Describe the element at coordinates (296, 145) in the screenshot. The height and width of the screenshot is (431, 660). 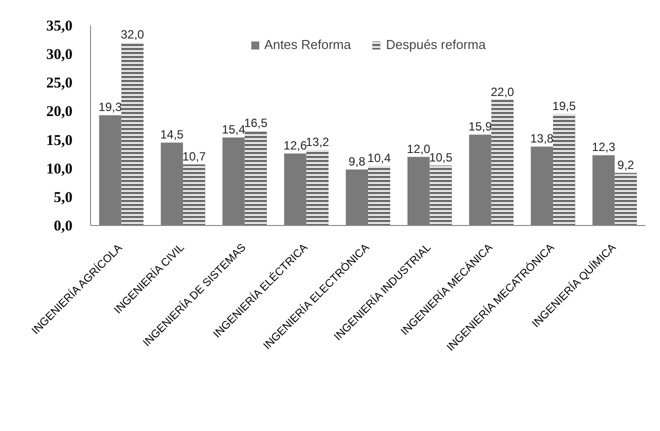
I see `data-label: 12,6` at that location.